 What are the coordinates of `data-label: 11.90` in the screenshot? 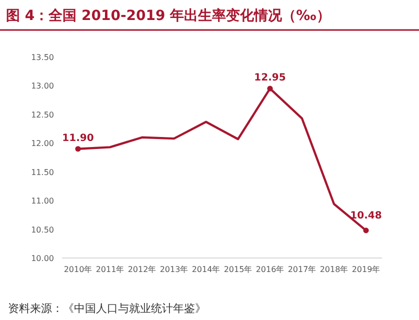 It's located at (78, 138).